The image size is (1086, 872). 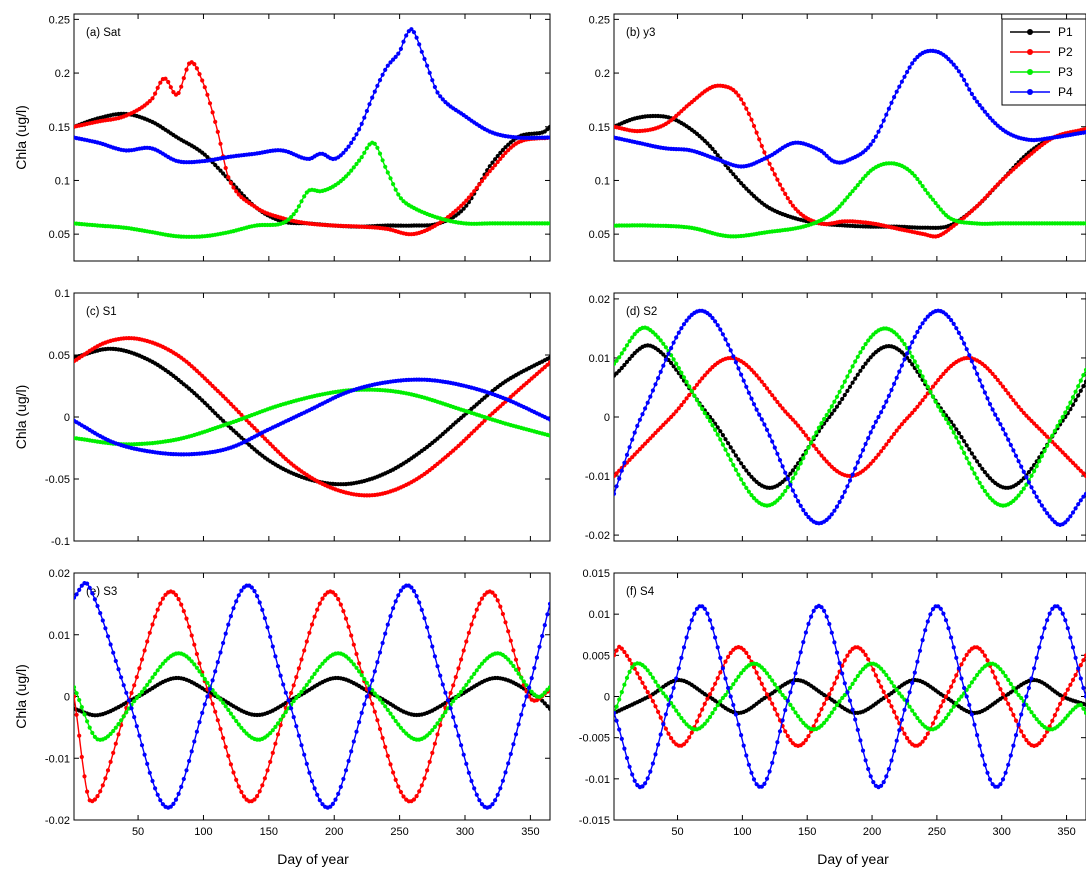 I want to click on y-tick-label: -0.005, so click(x=594, y=739).